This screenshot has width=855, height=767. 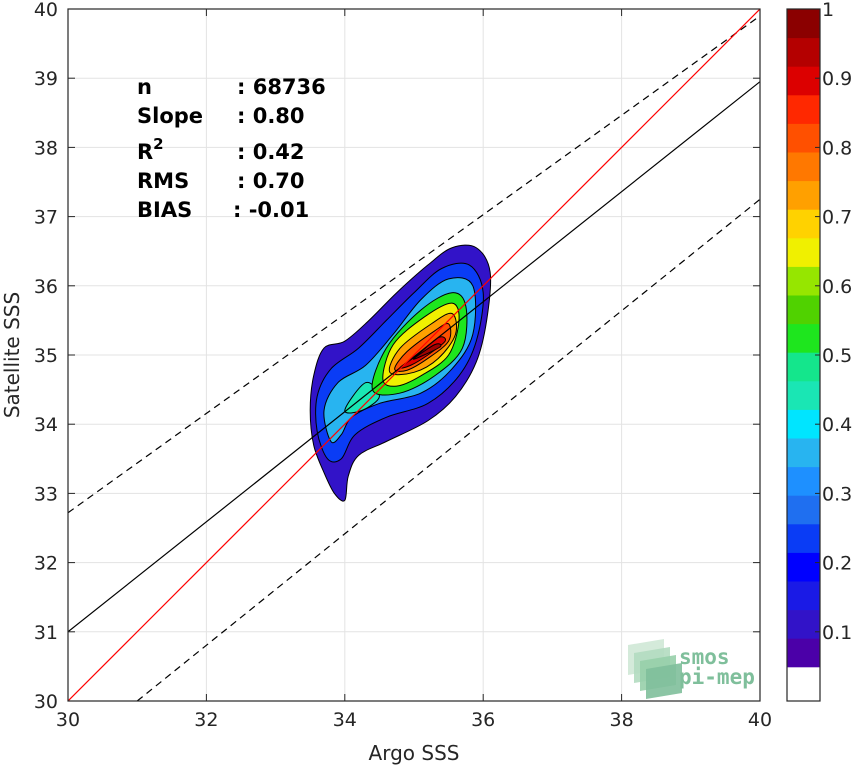 What do you see at coordinates (46, 148) in the screenshot?
I see `y-tick-label: 38` at bounding box center [46, 148].